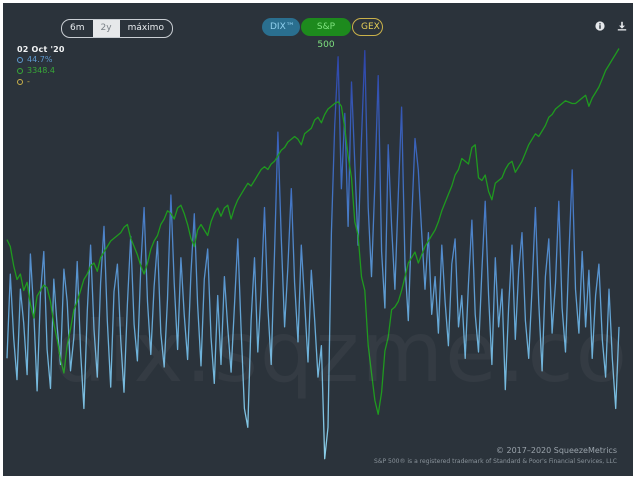 The height and width of the screenshot is (480, 640). What do you see at coordinates (28, 81) in the screenshot?
I see `readout-gex-value: -` at bounding box center [28, 81].